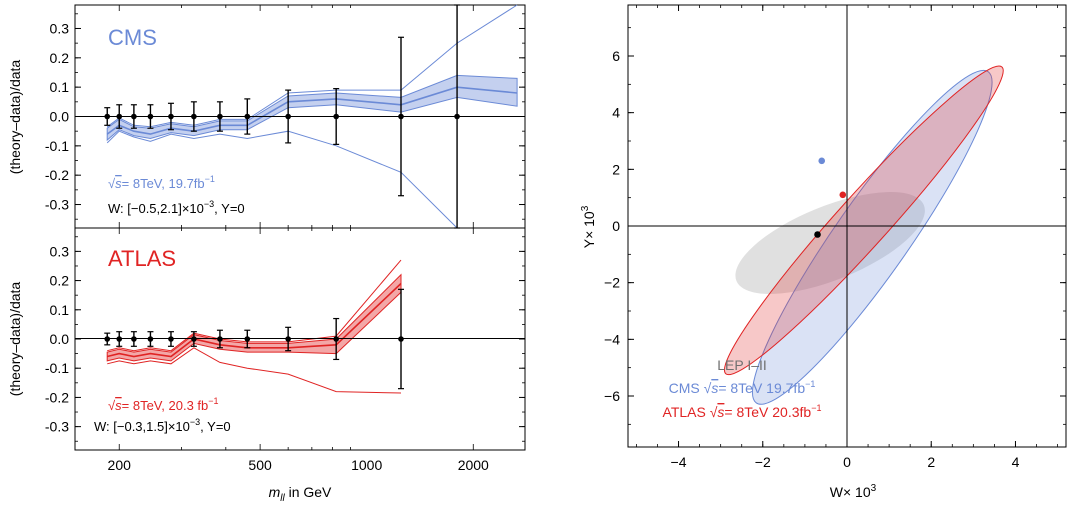 This screenshot has height=505, width=1073. I want to click on legend-lep: LEP I–II, so click(742, 365).